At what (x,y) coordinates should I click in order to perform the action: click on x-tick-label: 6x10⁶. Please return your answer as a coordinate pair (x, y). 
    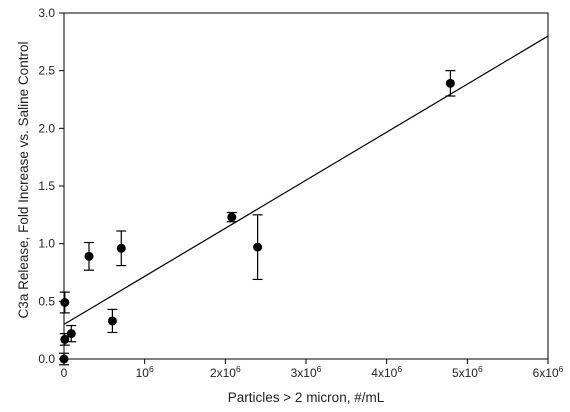
    Looking at the image, I should click on (548, 372).